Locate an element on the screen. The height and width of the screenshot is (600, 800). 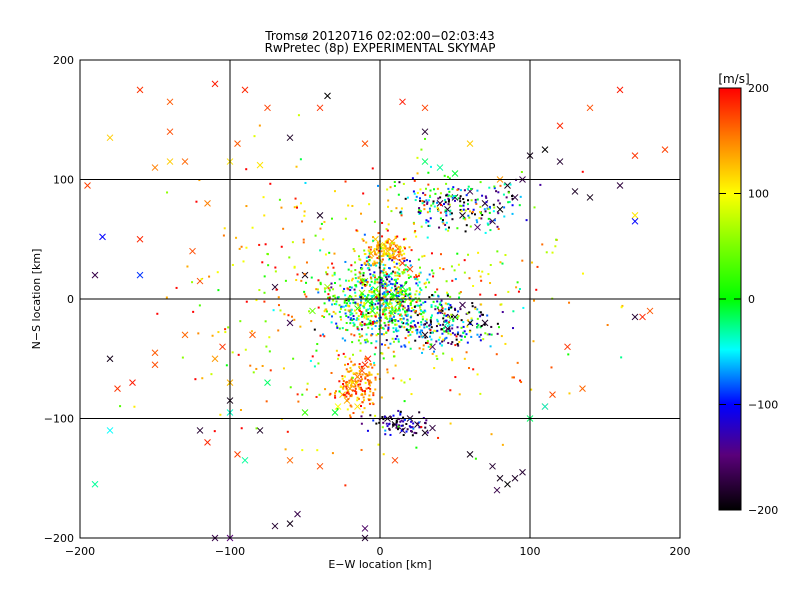
y-axis-label: N−S location [km] is located at coordinates (36, 299).